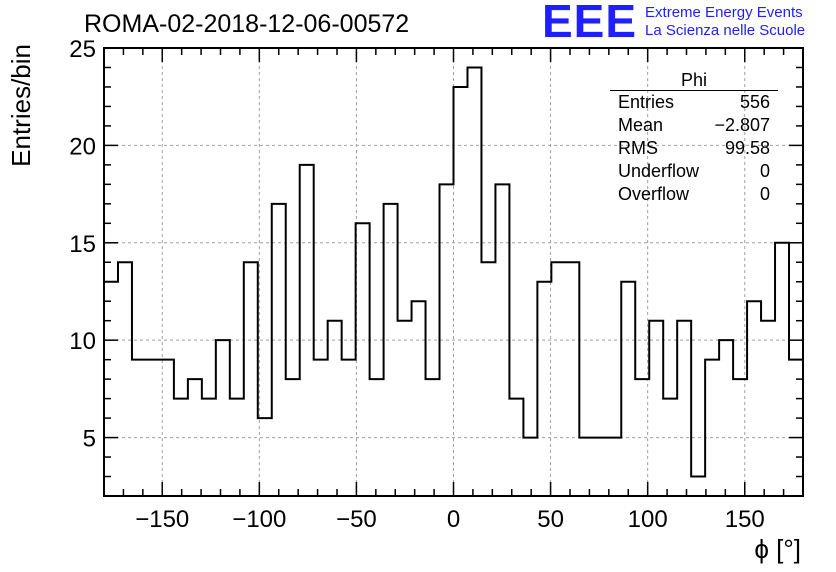  I want to click on logo-mark: EEE, so click(590, 23).